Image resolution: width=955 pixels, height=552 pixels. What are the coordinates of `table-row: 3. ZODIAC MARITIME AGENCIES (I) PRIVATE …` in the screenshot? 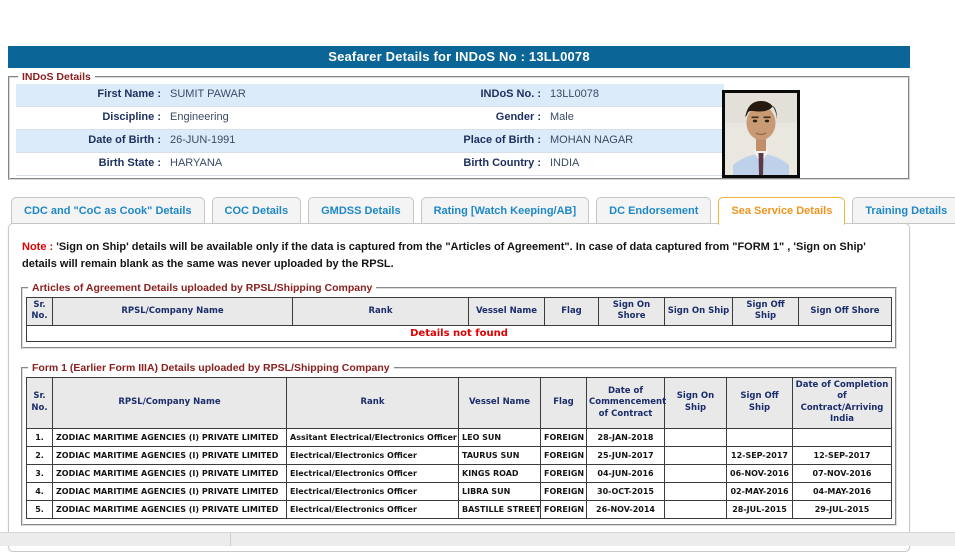 It's located at (459, 473).